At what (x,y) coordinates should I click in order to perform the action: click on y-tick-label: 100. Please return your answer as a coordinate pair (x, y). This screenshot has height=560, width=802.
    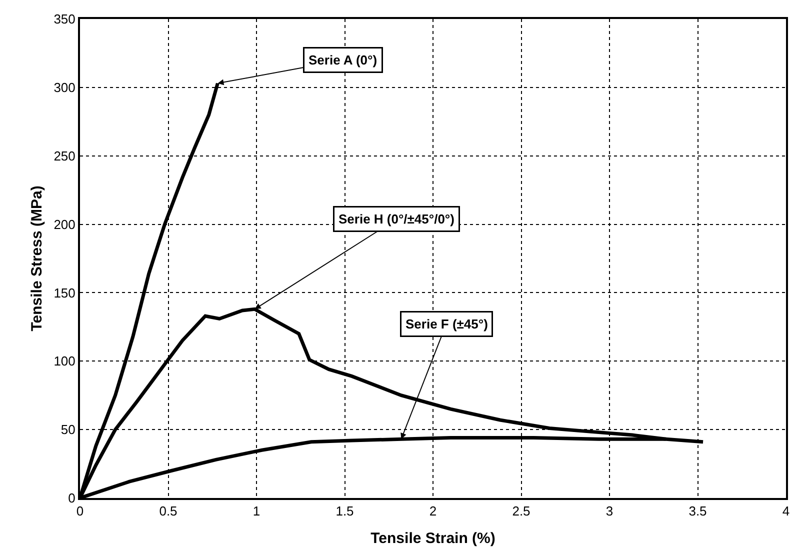
    Looking at the image, I should click on (65, 361).